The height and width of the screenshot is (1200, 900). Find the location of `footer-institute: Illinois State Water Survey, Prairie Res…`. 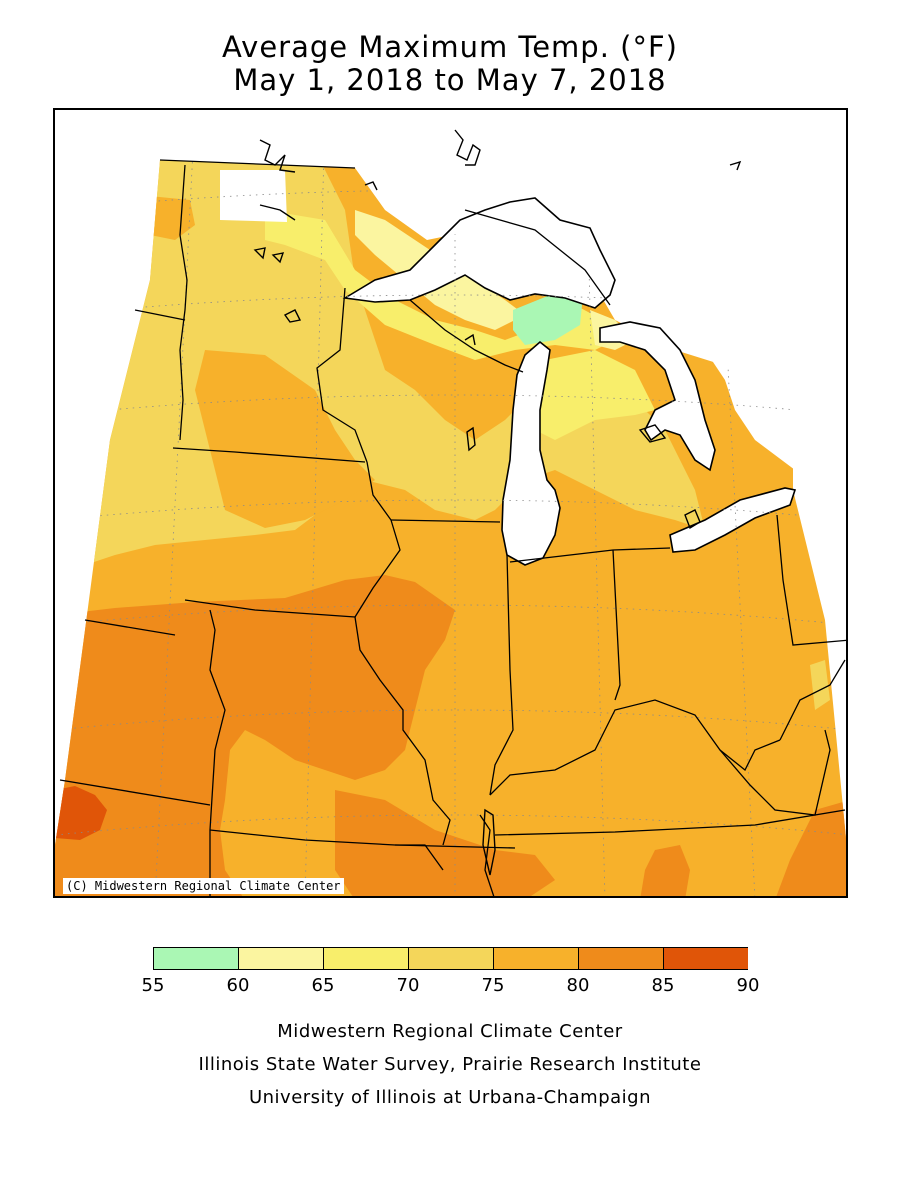

footer-institute: Illinois State Water Survey, Prairie Res… is located at coordinates (450, 1064).